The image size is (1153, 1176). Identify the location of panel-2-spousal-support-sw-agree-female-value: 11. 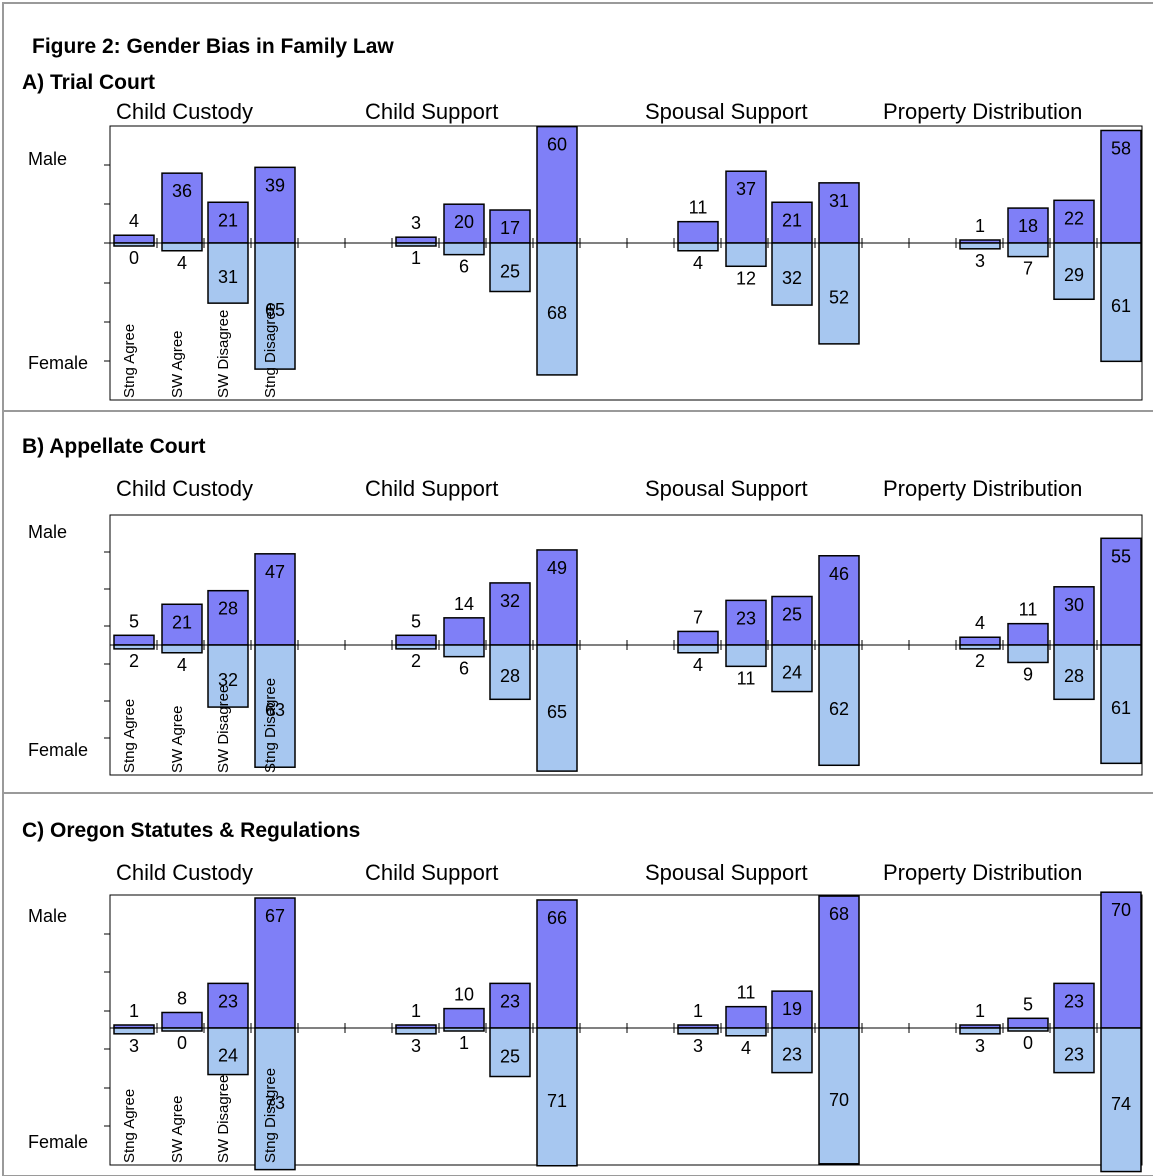
(746, 678).